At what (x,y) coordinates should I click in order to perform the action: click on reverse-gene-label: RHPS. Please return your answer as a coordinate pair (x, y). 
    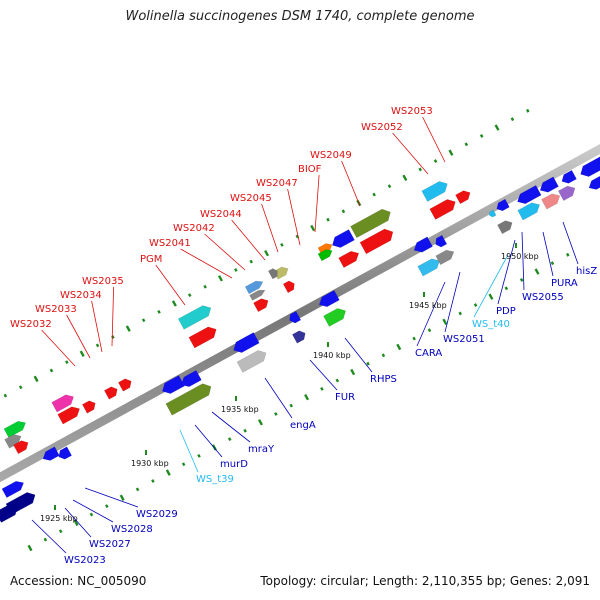
    Looking at the image, I should click on (383, 379).